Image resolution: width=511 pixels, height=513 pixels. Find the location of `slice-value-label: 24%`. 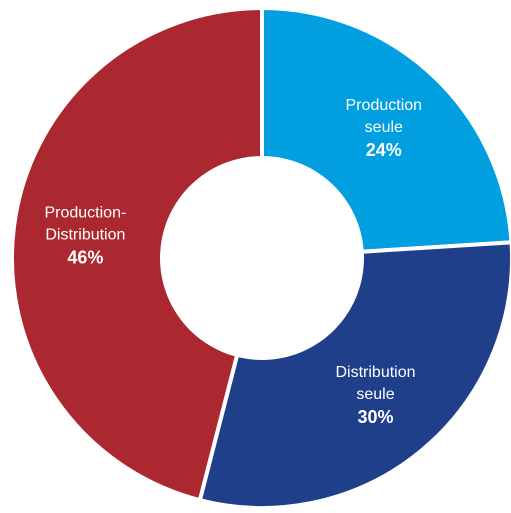

slice-value-label: 24% is located at coordinates (384, 150).